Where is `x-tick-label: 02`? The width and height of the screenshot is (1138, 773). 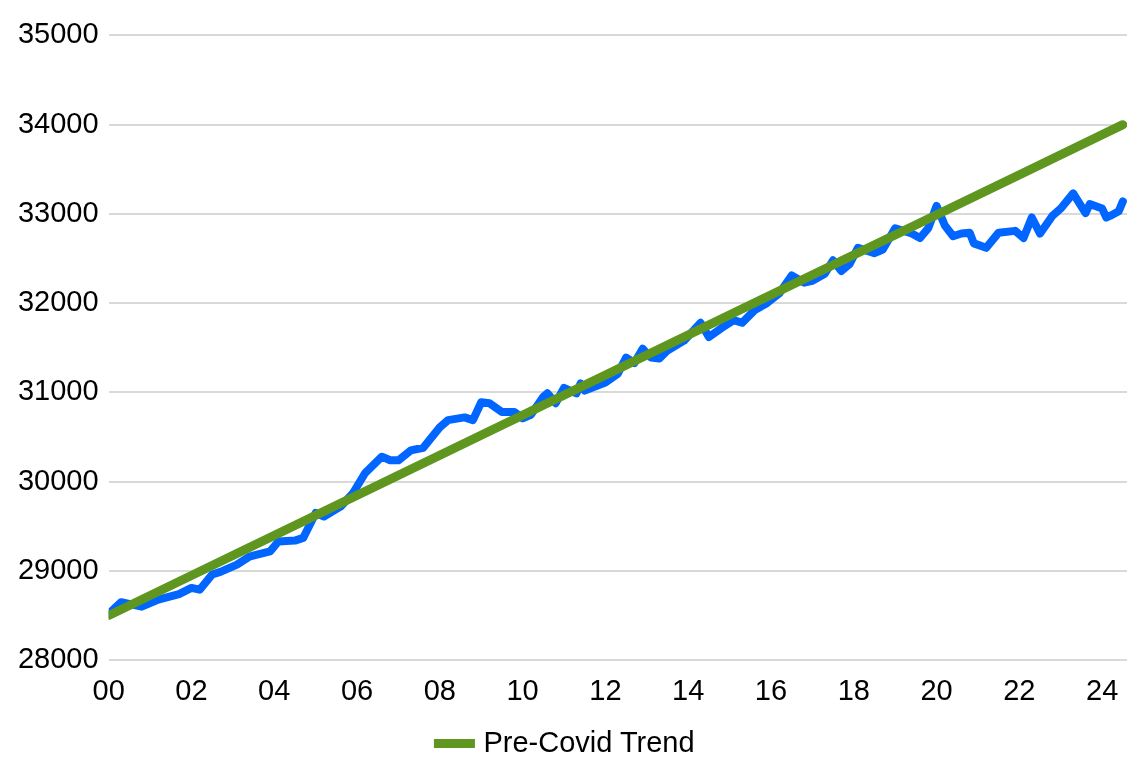 x-tick-label: 02 is located at coordinates (191, 689).